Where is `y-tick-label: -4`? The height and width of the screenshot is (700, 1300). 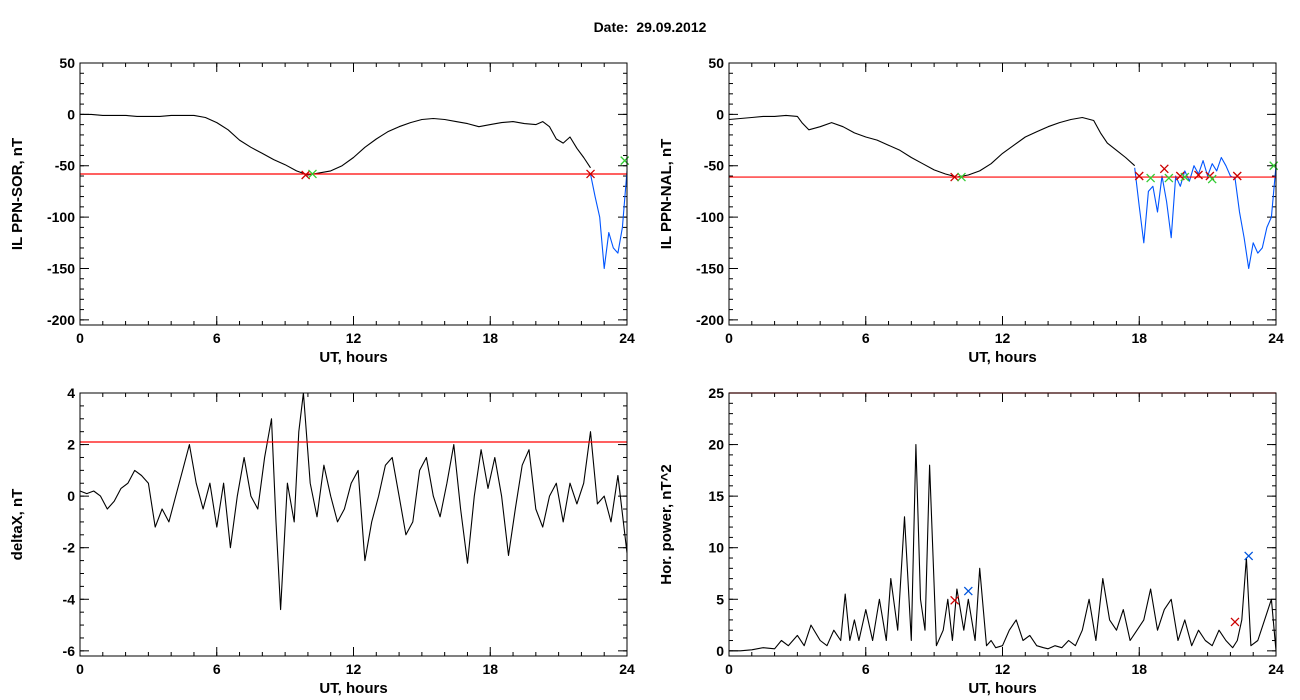
y-tick-label: -4 is located at coordinates (69, 599).